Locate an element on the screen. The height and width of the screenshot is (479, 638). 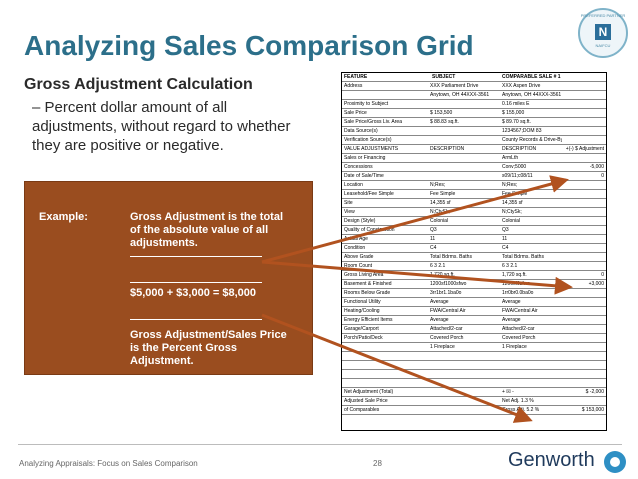
grid-cell-subject: Fee Simple is located at coordinates (443, 194).